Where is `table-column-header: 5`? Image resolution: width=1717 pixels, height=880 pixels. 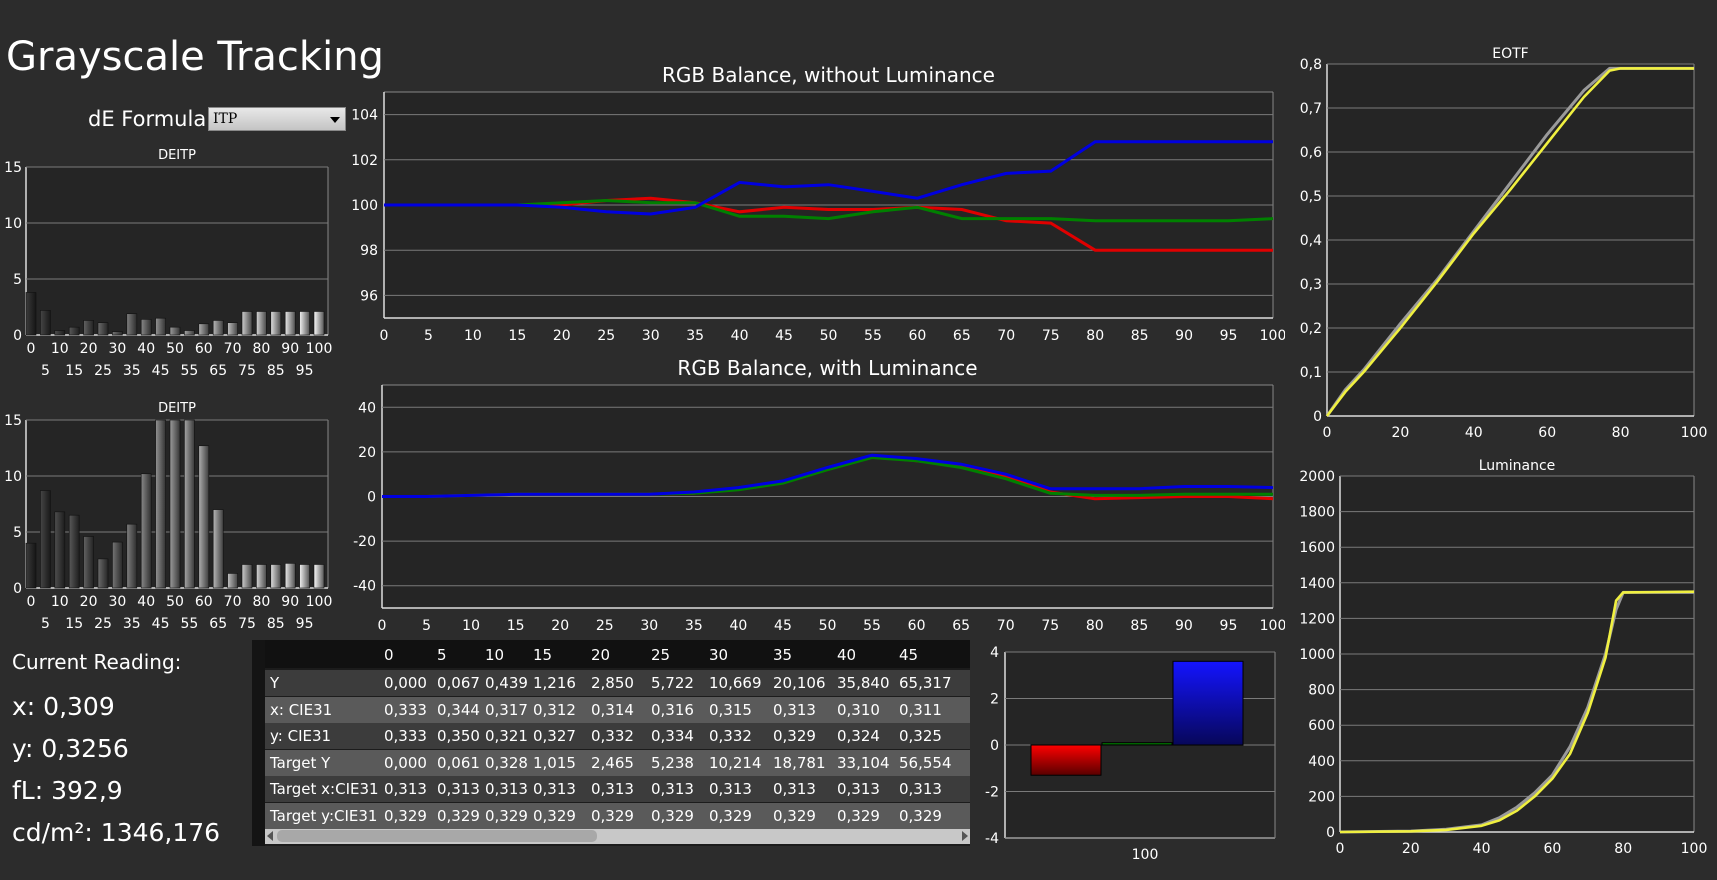 table-column-header: 5 is located at coordinates (442, 655).